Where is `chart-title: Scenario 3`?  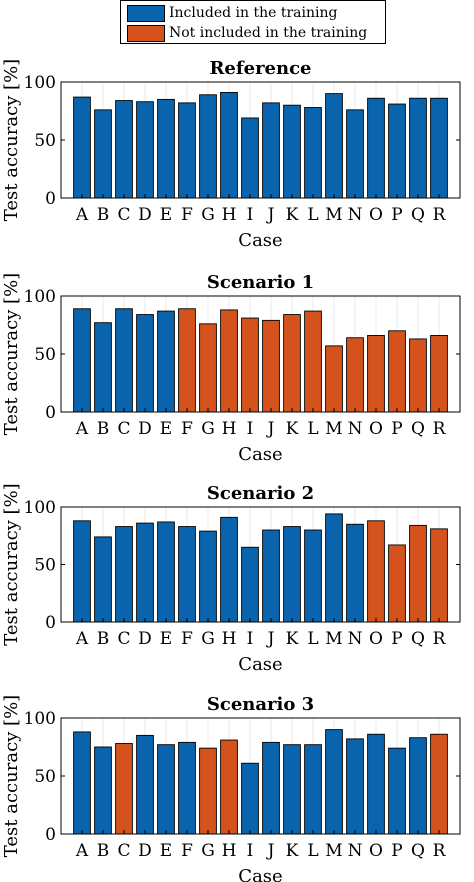
chart-title: Scenario 3 is located at coordinates (260, 704).